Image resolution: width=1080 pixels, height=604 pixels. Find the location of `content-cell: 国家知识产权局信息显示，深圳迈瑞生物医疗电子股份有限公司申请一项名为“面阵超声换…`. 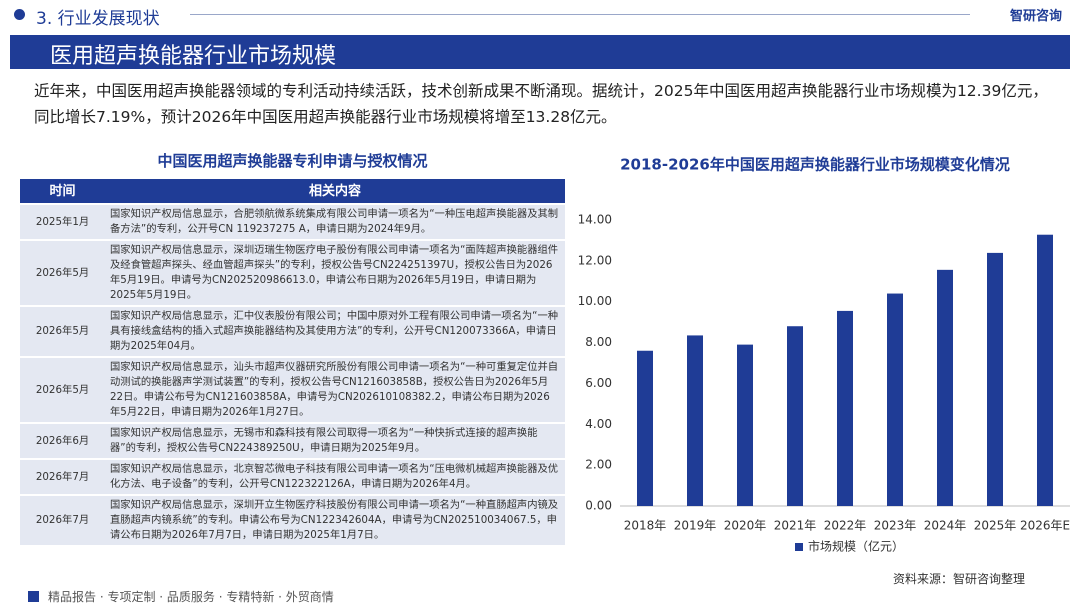

content-cell: 国家知识产权局信息显示，深圳迈瑞生物医疗电子股份有限公司申请一项名为“面阵超声换… is located at coordinates (335, 273).